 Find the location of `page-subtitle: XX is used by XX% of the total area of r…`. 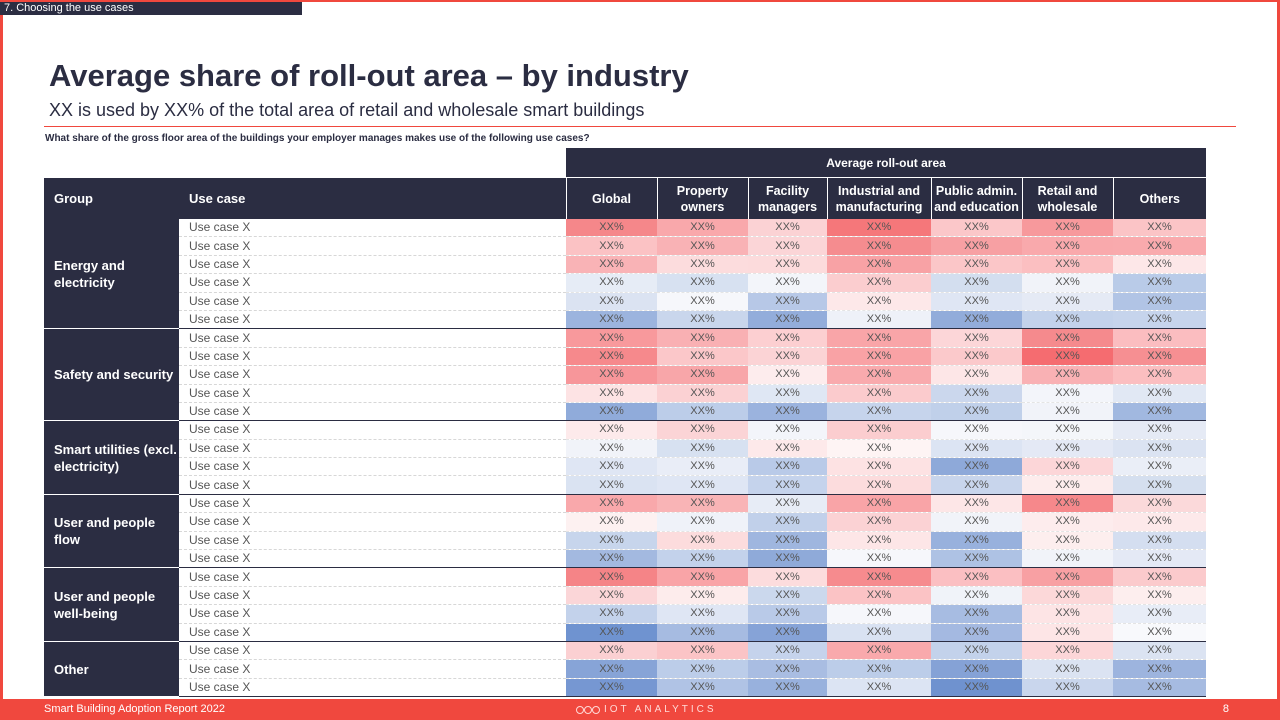

page-subtitle: XX is used by XX% of the total area of r… is located at coordinates (347, 110).